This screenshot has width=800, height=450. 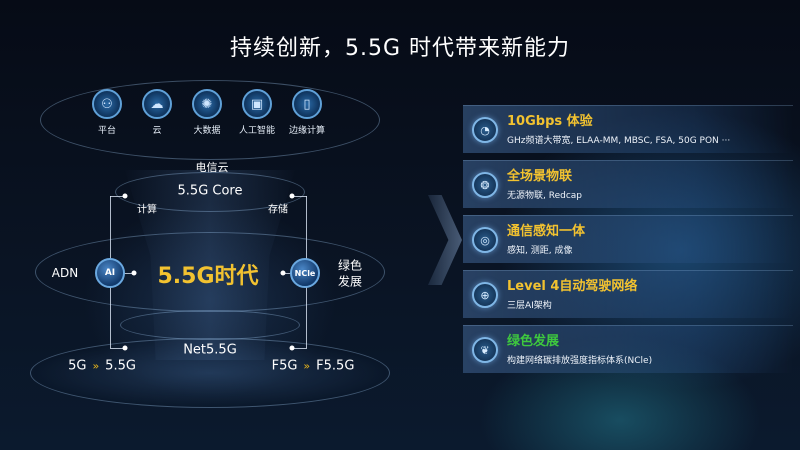 I want to click on core-ring, so click(x=210, y=192).